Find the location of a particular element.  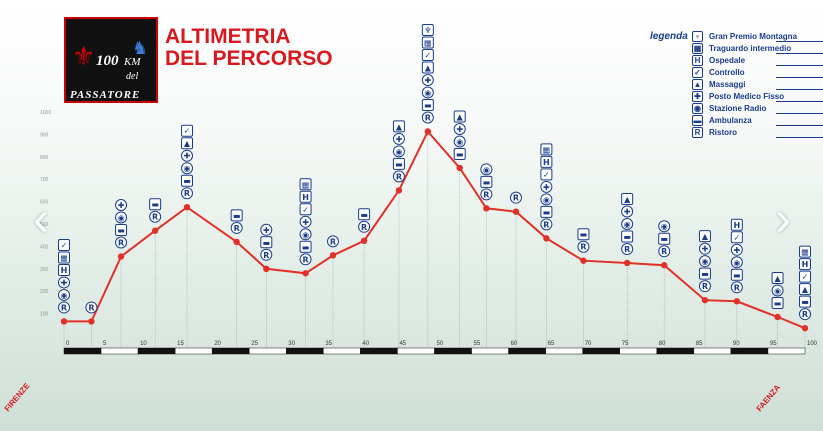

x-tick-label: 25 is located at coordinates (254, 344).